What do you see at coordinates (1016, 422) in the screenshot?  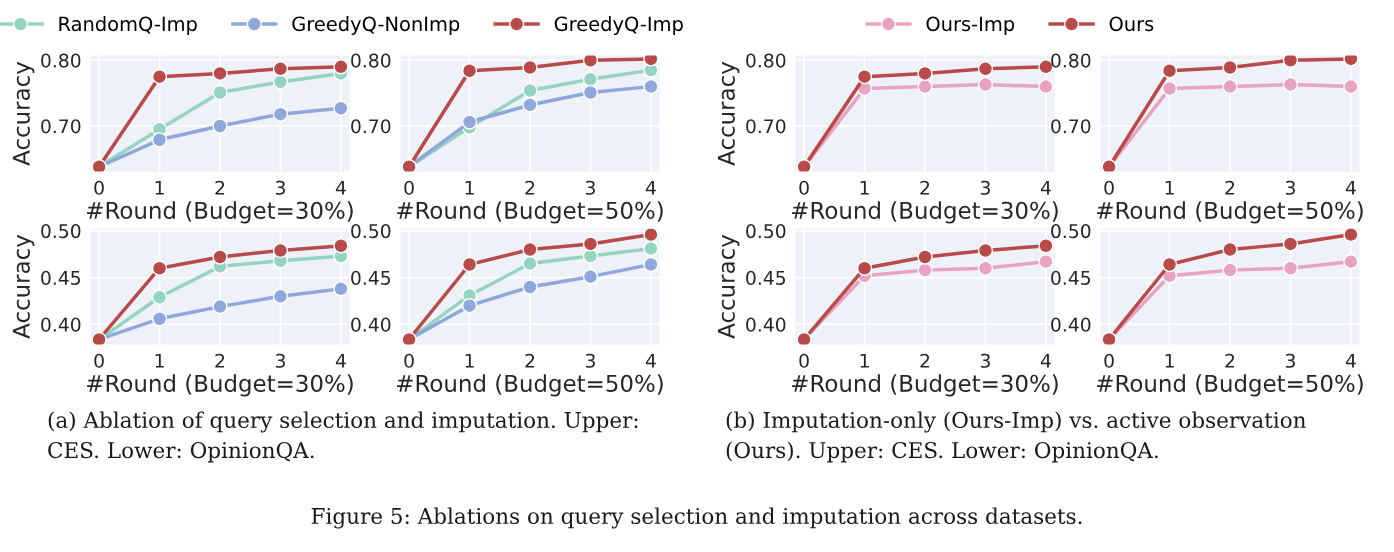 I see `text: (b) Imputation-only (Ours-Imp) vs. active observation` at bounding box center [1016, 422].